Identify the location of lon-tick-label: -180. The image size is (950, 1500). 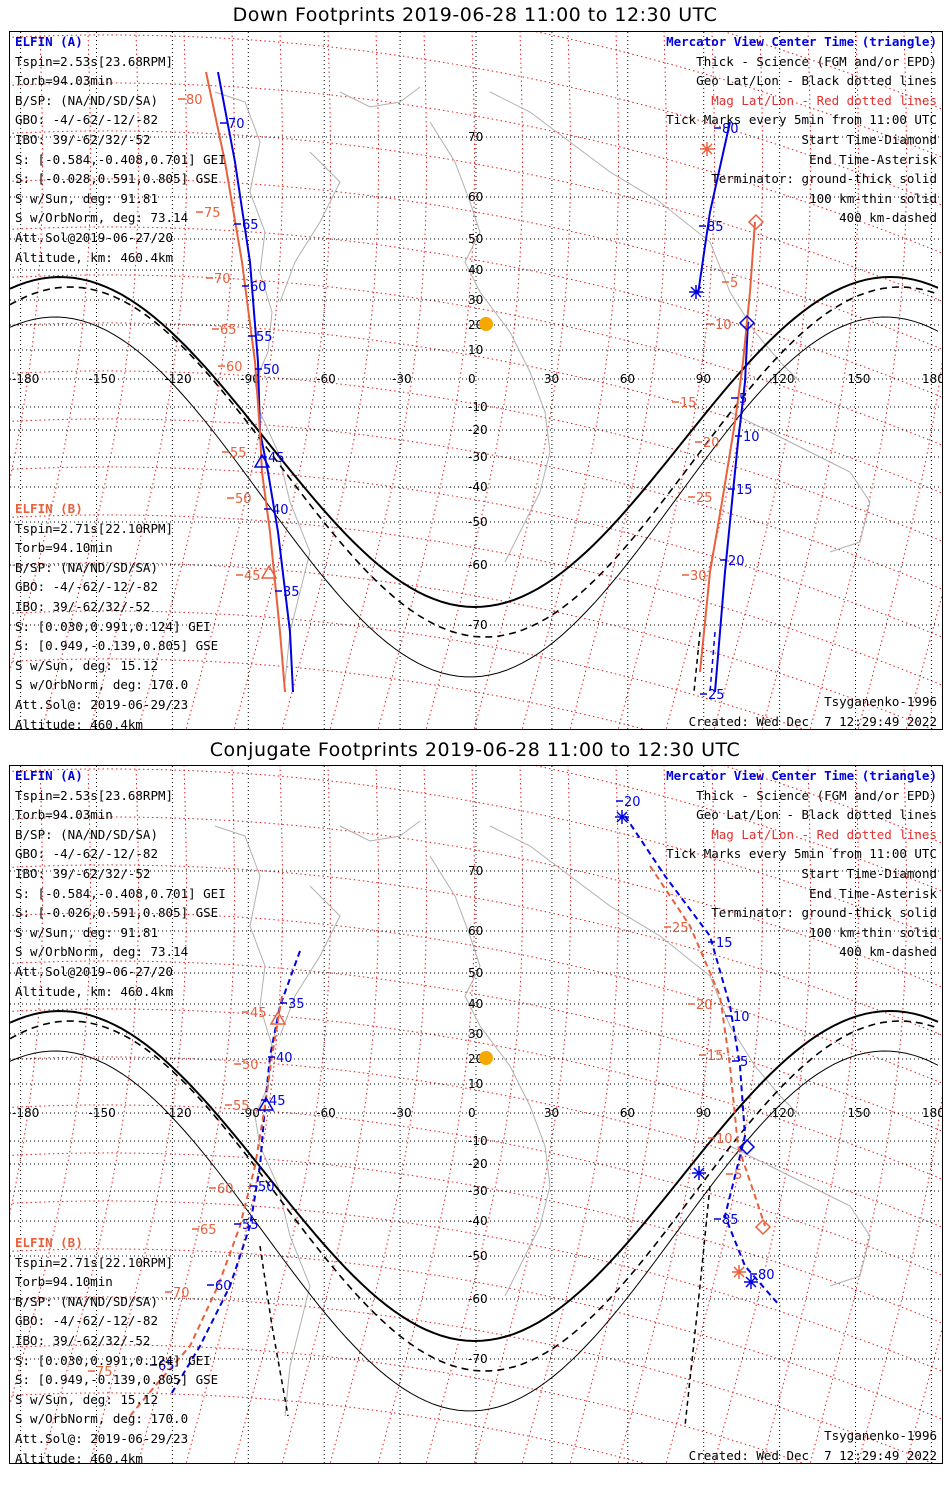
(25, 379).